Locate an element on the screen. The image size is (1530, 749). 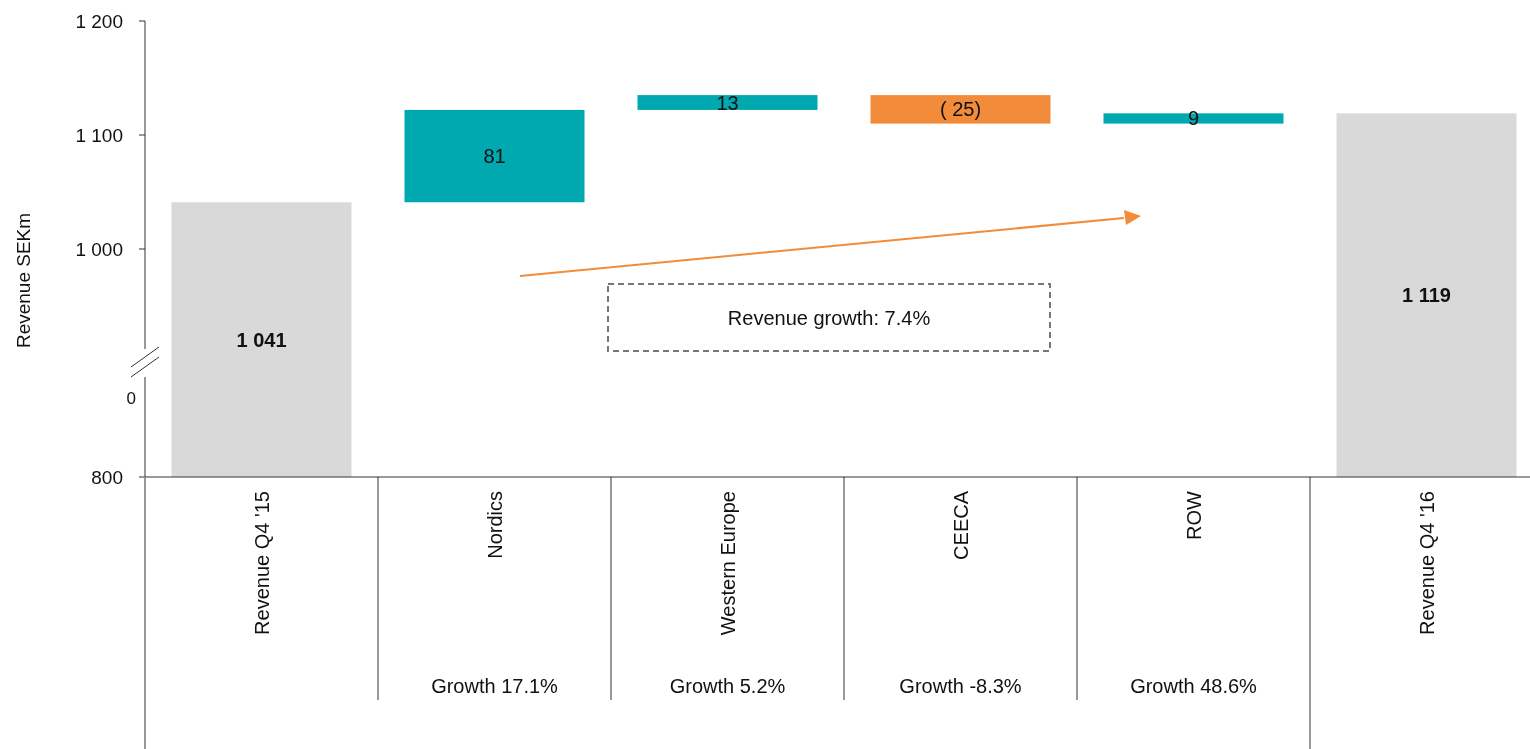
x-tick-label: CEECA is located at coordinates (960, 525).